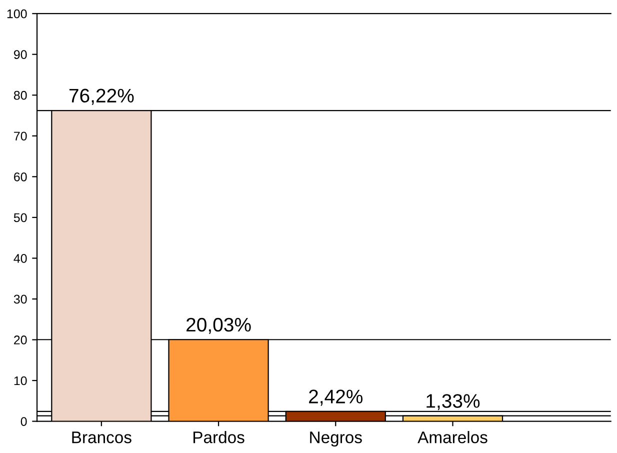 The image size is (617, 453). I want to click on y-tick-label: 80, so click(20, 95).